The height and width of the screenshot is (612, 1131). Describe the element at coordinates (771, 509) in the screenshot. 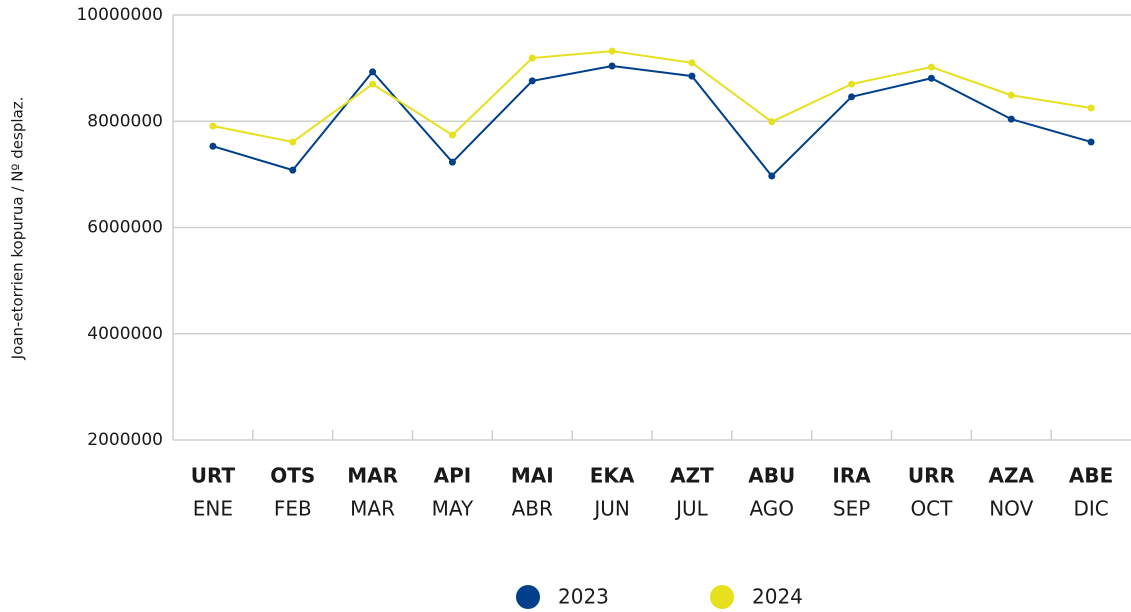

I see `x-tick-label-secondary: AGO` at that location.